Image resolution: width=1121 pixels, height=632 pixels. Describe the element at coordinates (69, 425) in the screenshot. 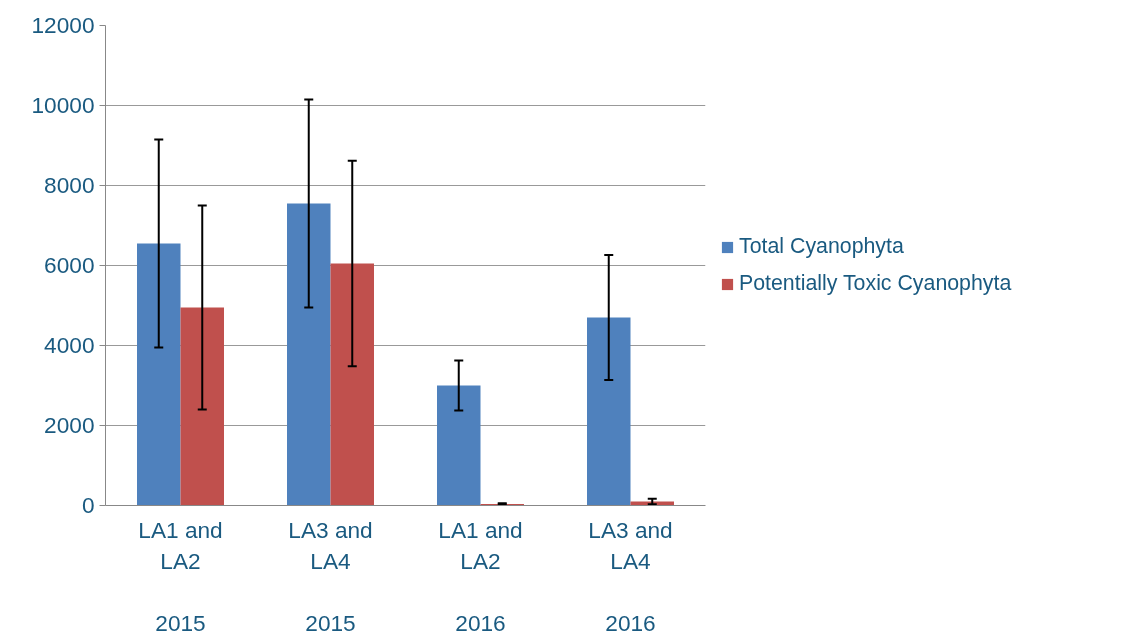

I see `y-tick-label: 2000` at that location.